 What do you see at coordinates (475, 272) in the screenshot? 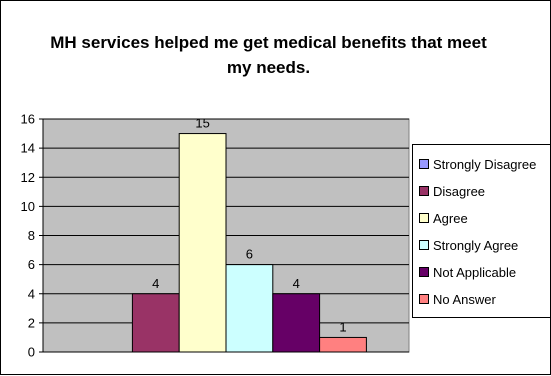
I see `legend-label: Not Applicable` at bounding box center [475, 272].